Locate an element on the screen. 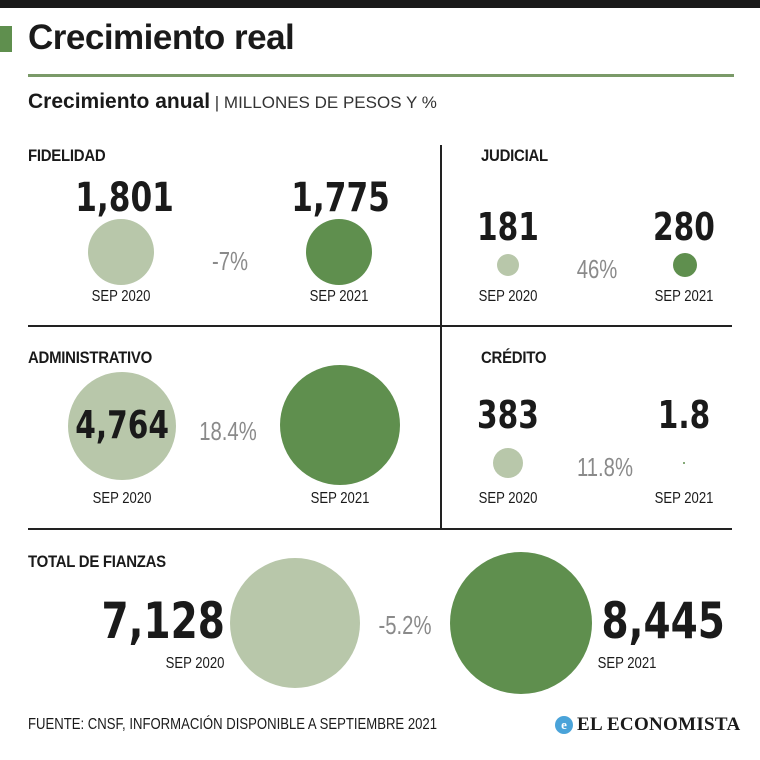 The width and height of the screenshot is (760, 760). title-accent-block is located at coordinates (6, 39).